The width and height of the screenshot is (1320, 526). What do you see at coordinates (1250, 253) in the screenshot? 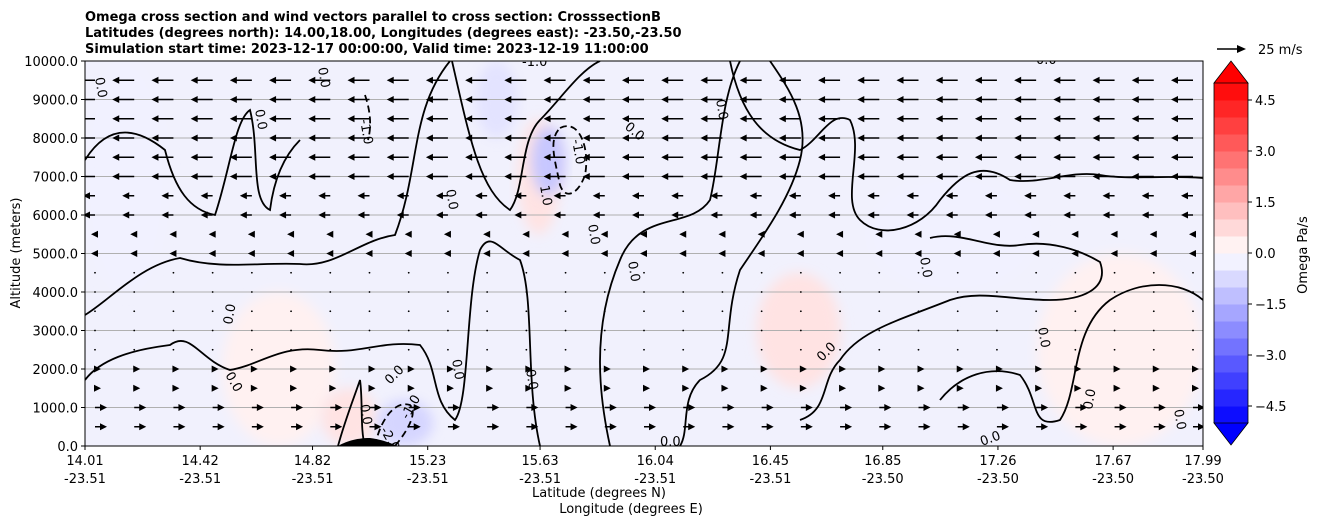
I see `colorbar: 4.5 3.0 1.5 0.0 −1.5 −3.0 −4.5` at bounding box center [1250, 253].